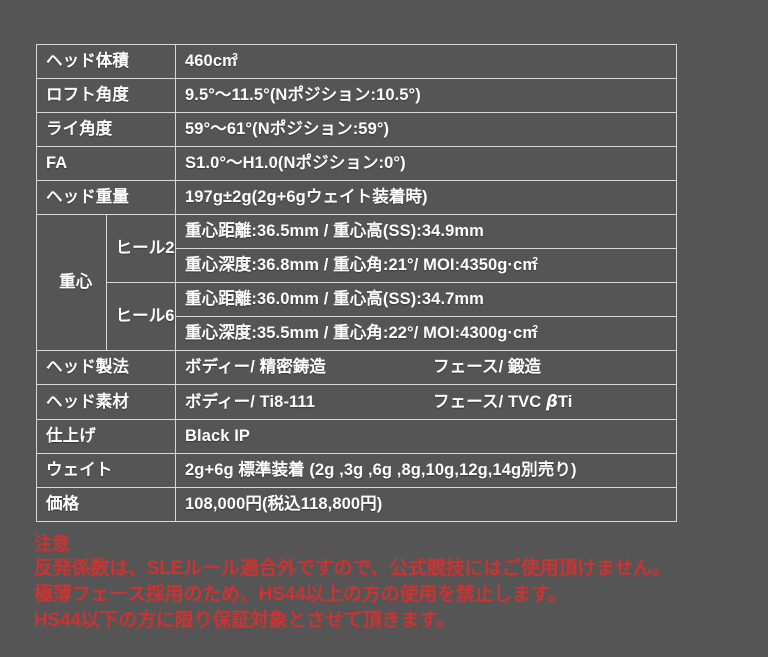  I want to click on row-label-weight: ウェイト, so click(106, 470).